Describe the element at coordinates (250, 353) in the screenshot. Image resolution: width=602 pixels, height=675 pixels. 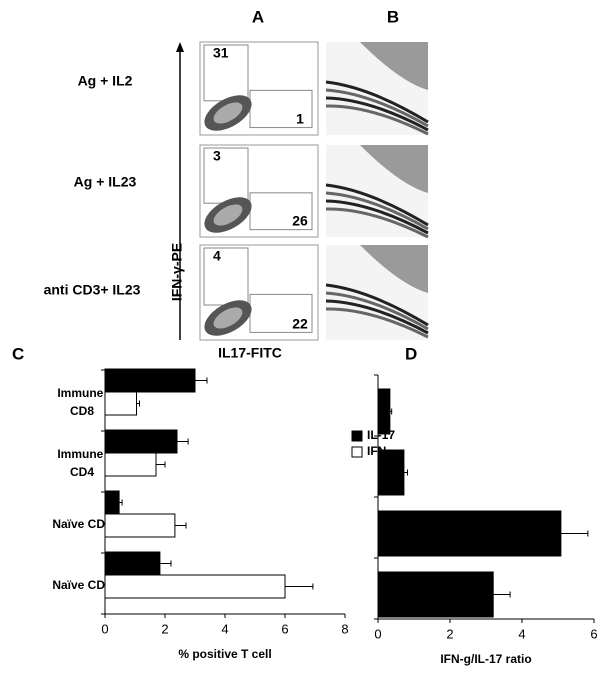
I see `flow-x-label: IL17-FITC` at that location.